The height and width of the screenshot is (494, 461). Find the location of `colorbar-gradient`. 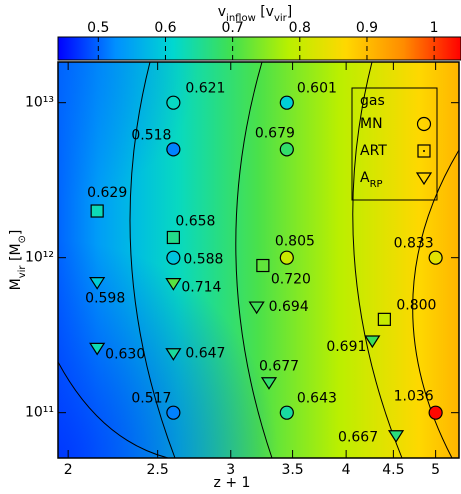

colorbar-gradient is located at coordinates (259, 48).